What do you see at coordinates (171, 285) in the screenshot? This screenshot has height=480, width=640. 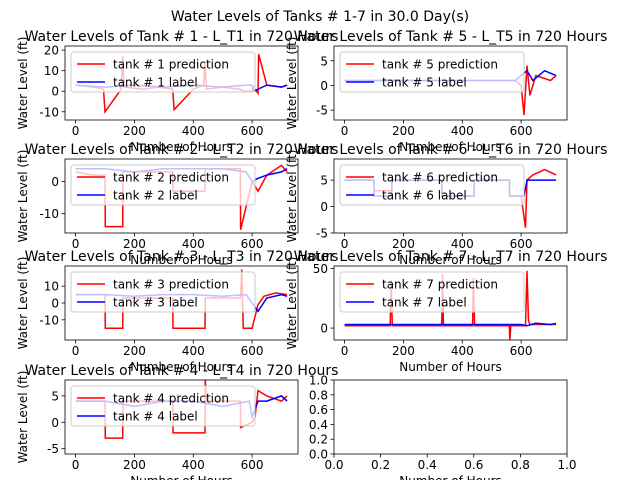 I see `legend-label: tank # 3 prediction` at bounding box center [171, 285].